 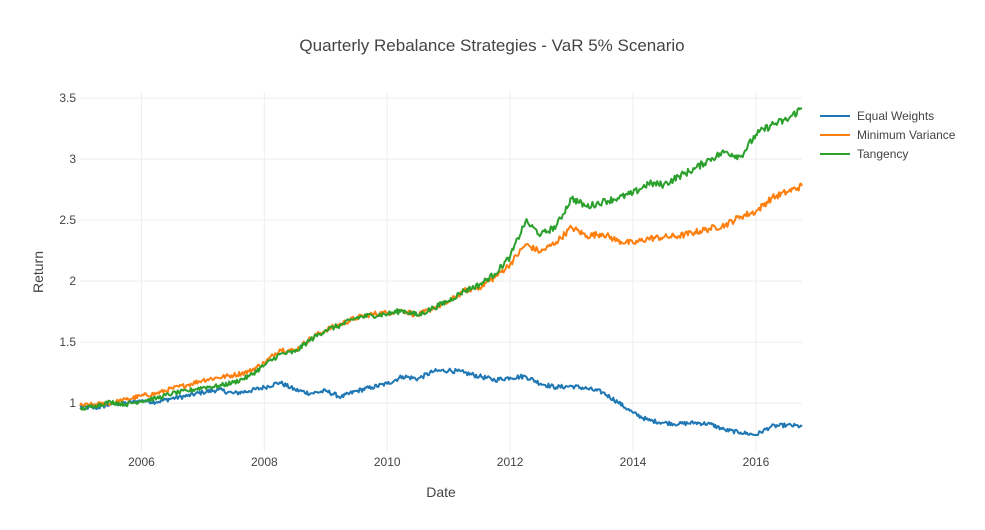 What do you see at coordinates (510, 462) in the screenshot?
I see `x-tick-label: 2012` at bounding box center [510, 462].